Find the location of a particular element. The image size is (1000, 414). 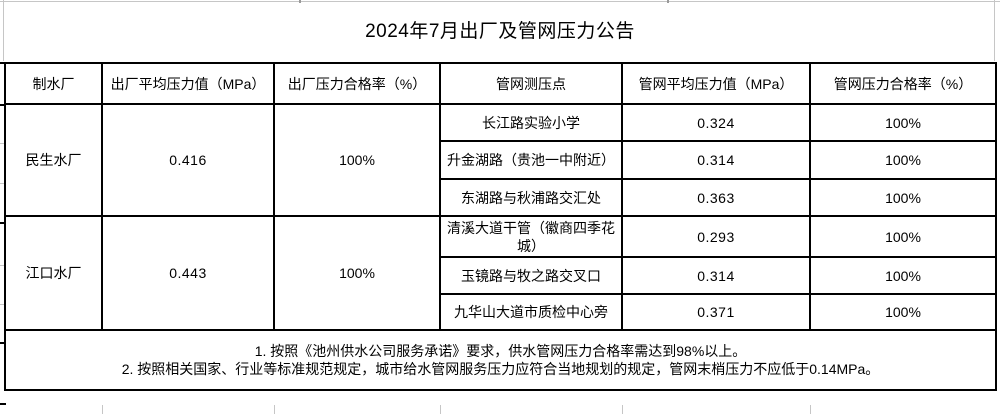

table-row: 九华山大道市质检中心旁 0.371 100% is located at coordinates (501, 312).